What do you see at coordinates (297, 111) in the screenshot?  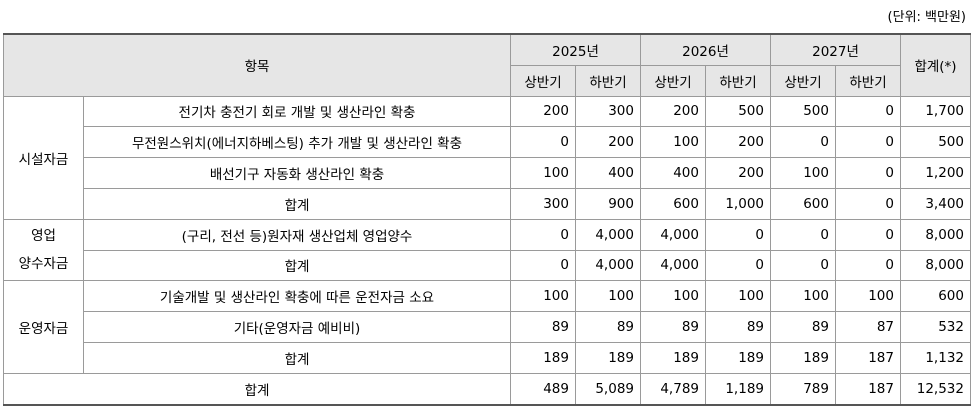 I see `row-item: 전기차 충전기 회로 개발 및 생산라인 확충` at bounding box center [297, 111].